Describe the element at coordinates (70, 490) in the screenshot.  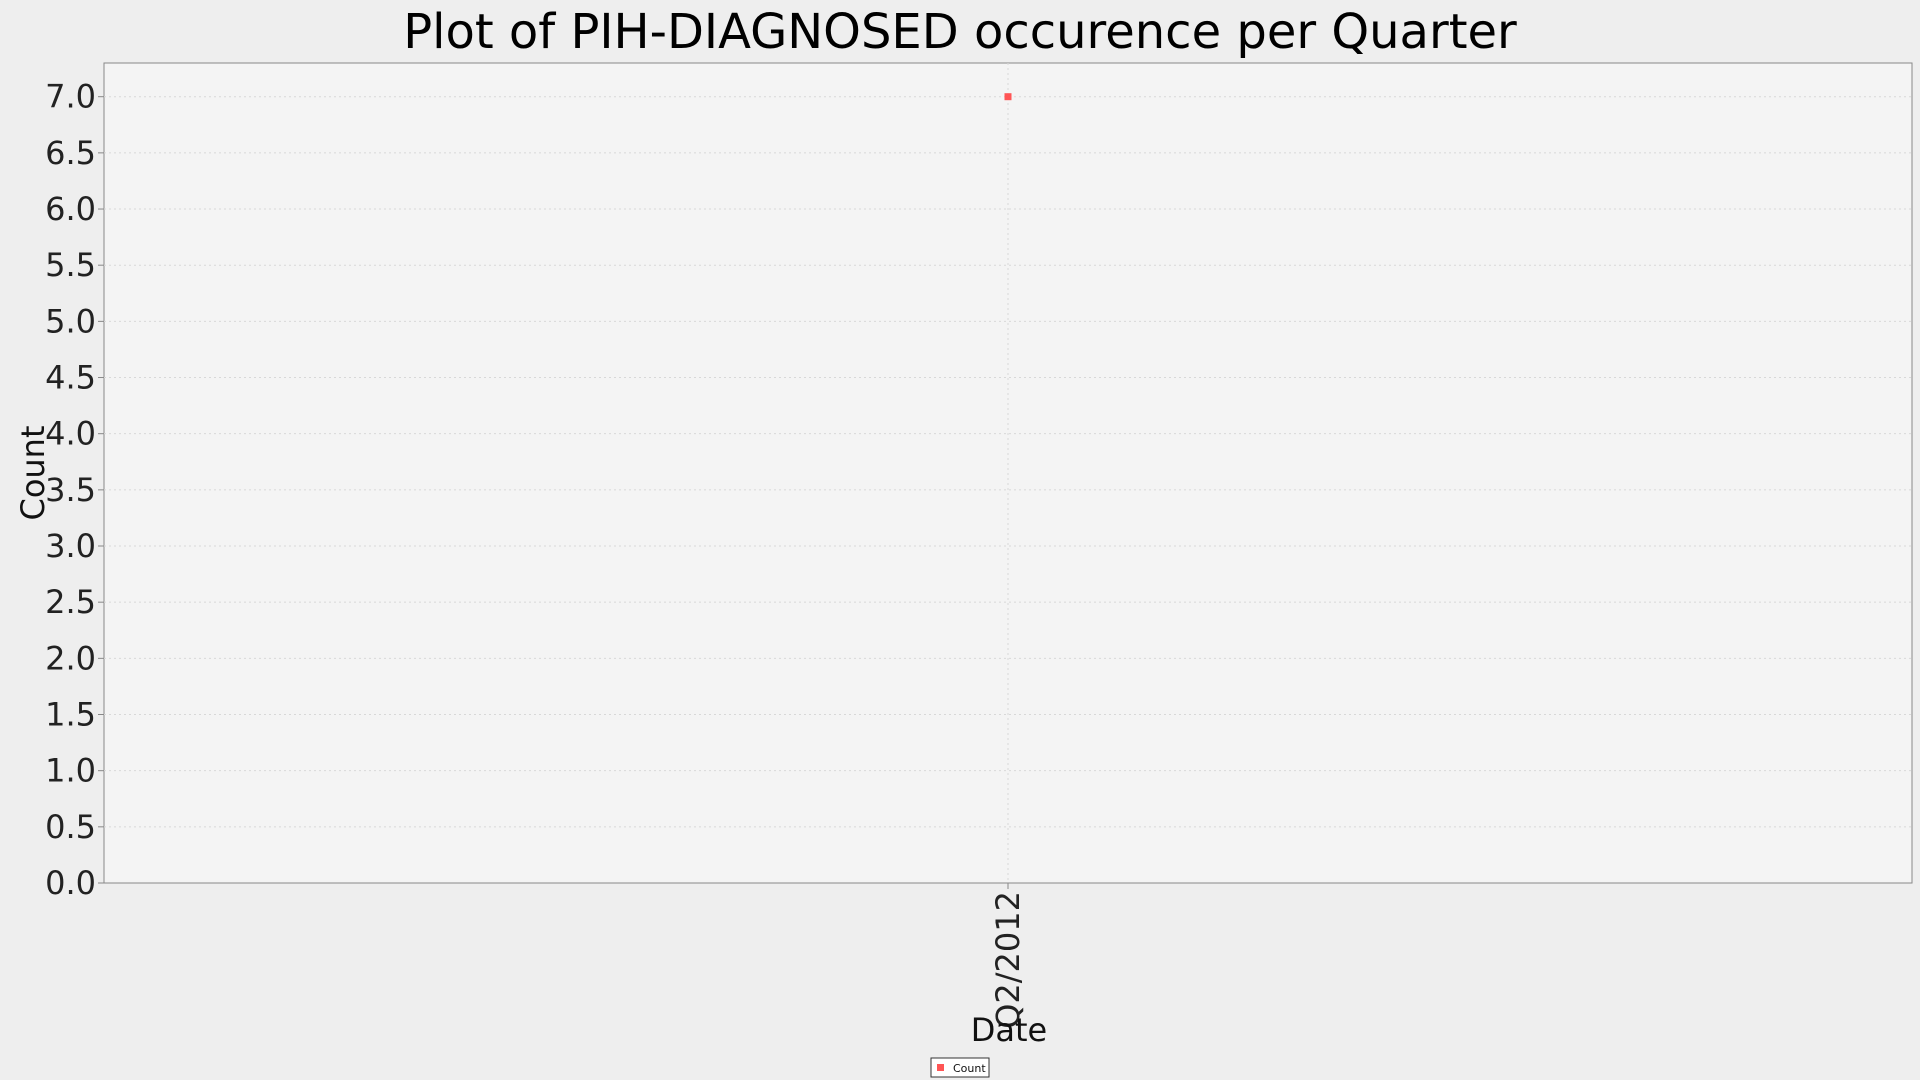
I see `y-tick-label: 3.5` at that location.